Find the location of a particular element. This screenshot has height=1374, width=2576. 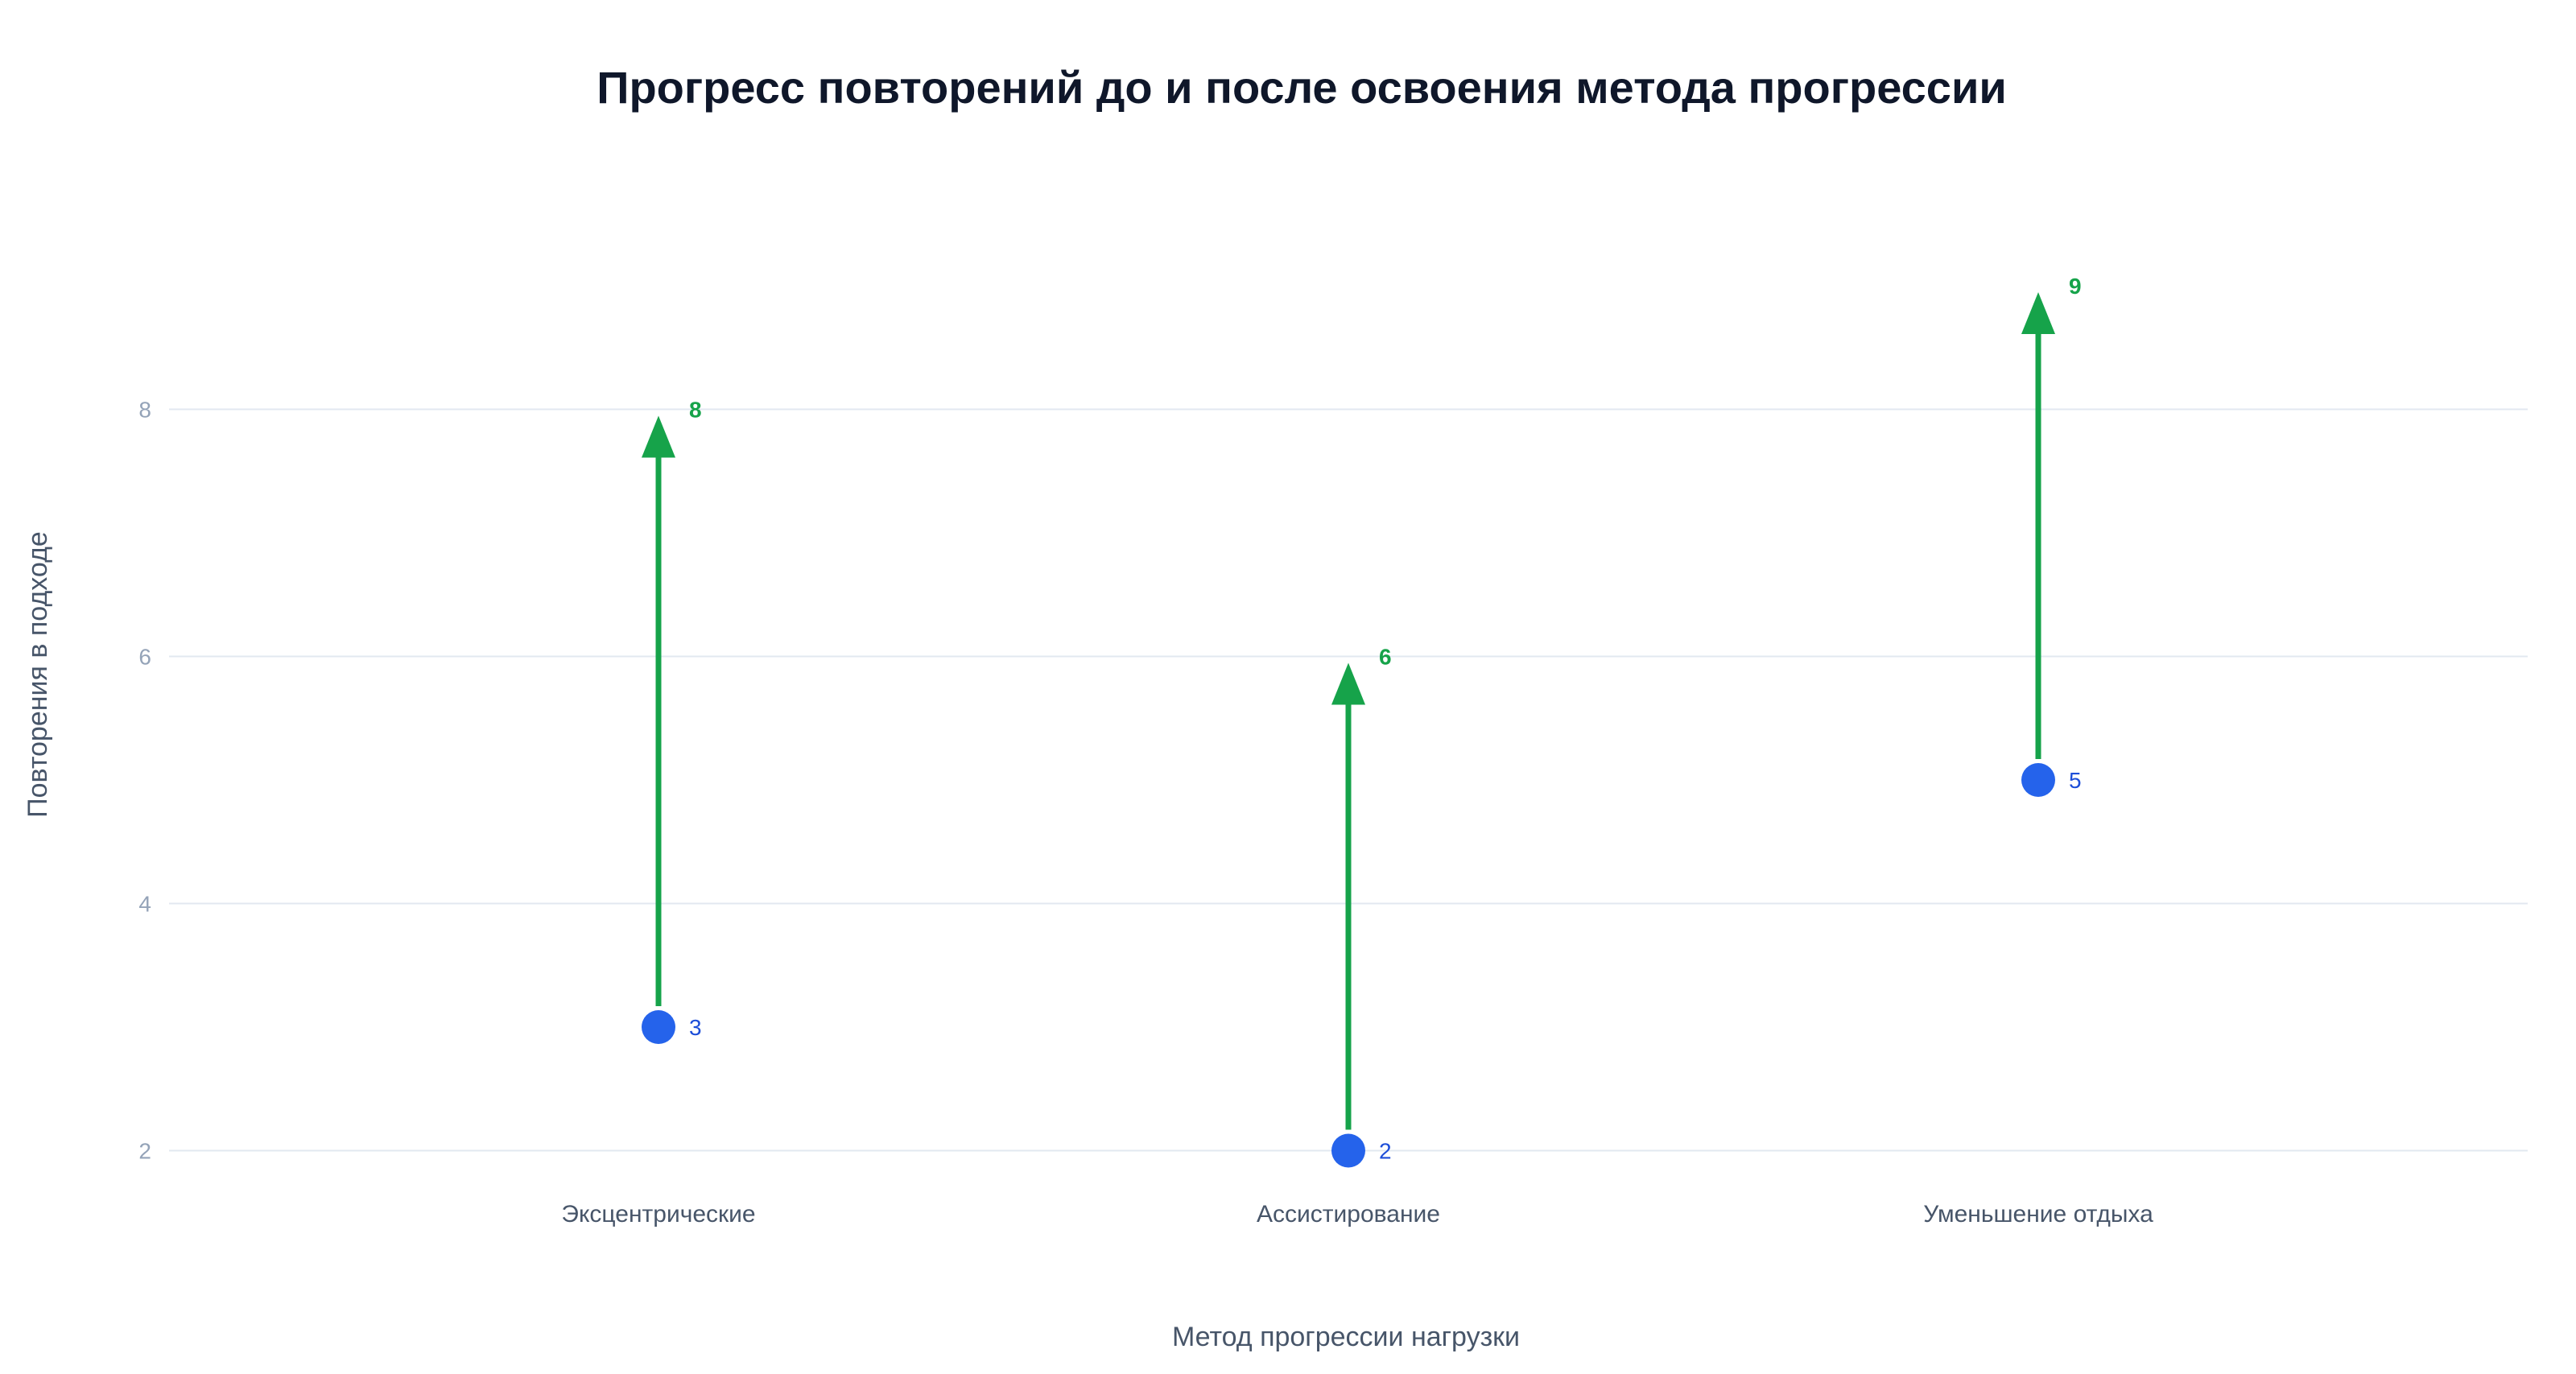

before-value-label: 3 is located at coordinates (695, 1027).